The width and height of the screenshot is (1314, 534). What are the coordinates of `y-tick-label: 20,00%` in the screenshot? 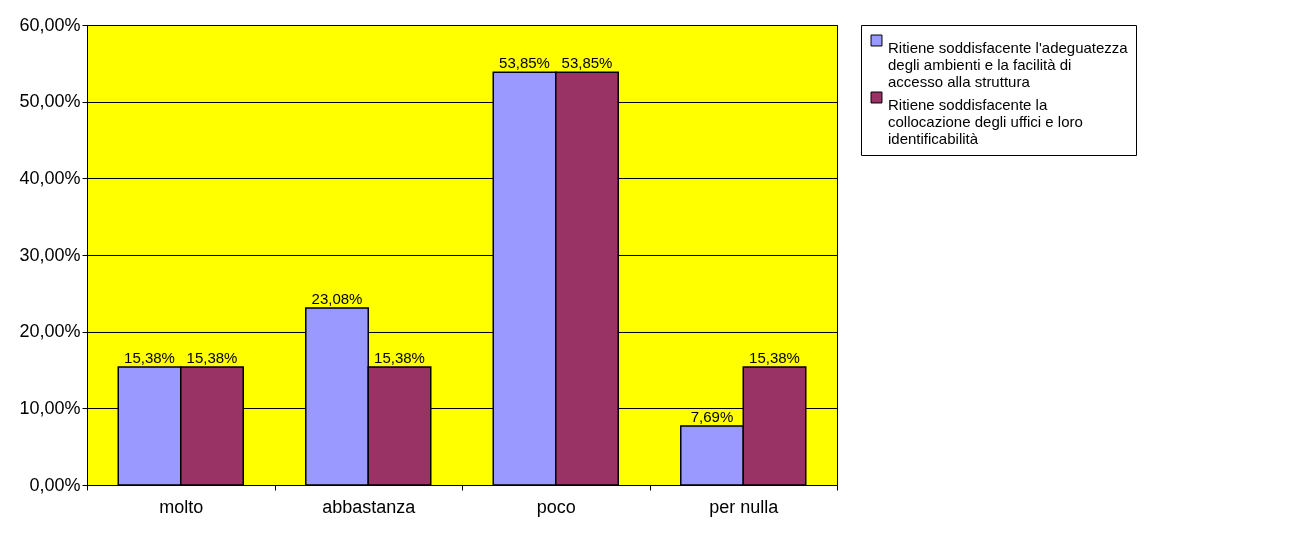 It's located at (50, 331).